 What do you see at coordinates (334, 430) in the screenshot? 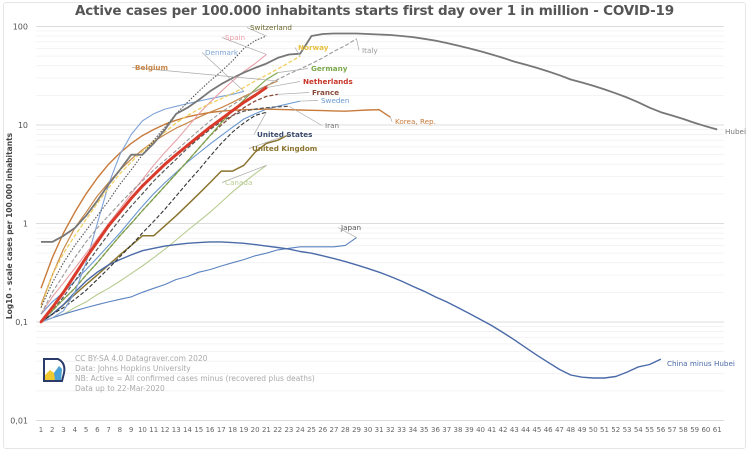
I see `x-tick-label: 27` at bounding box center [334, 430].